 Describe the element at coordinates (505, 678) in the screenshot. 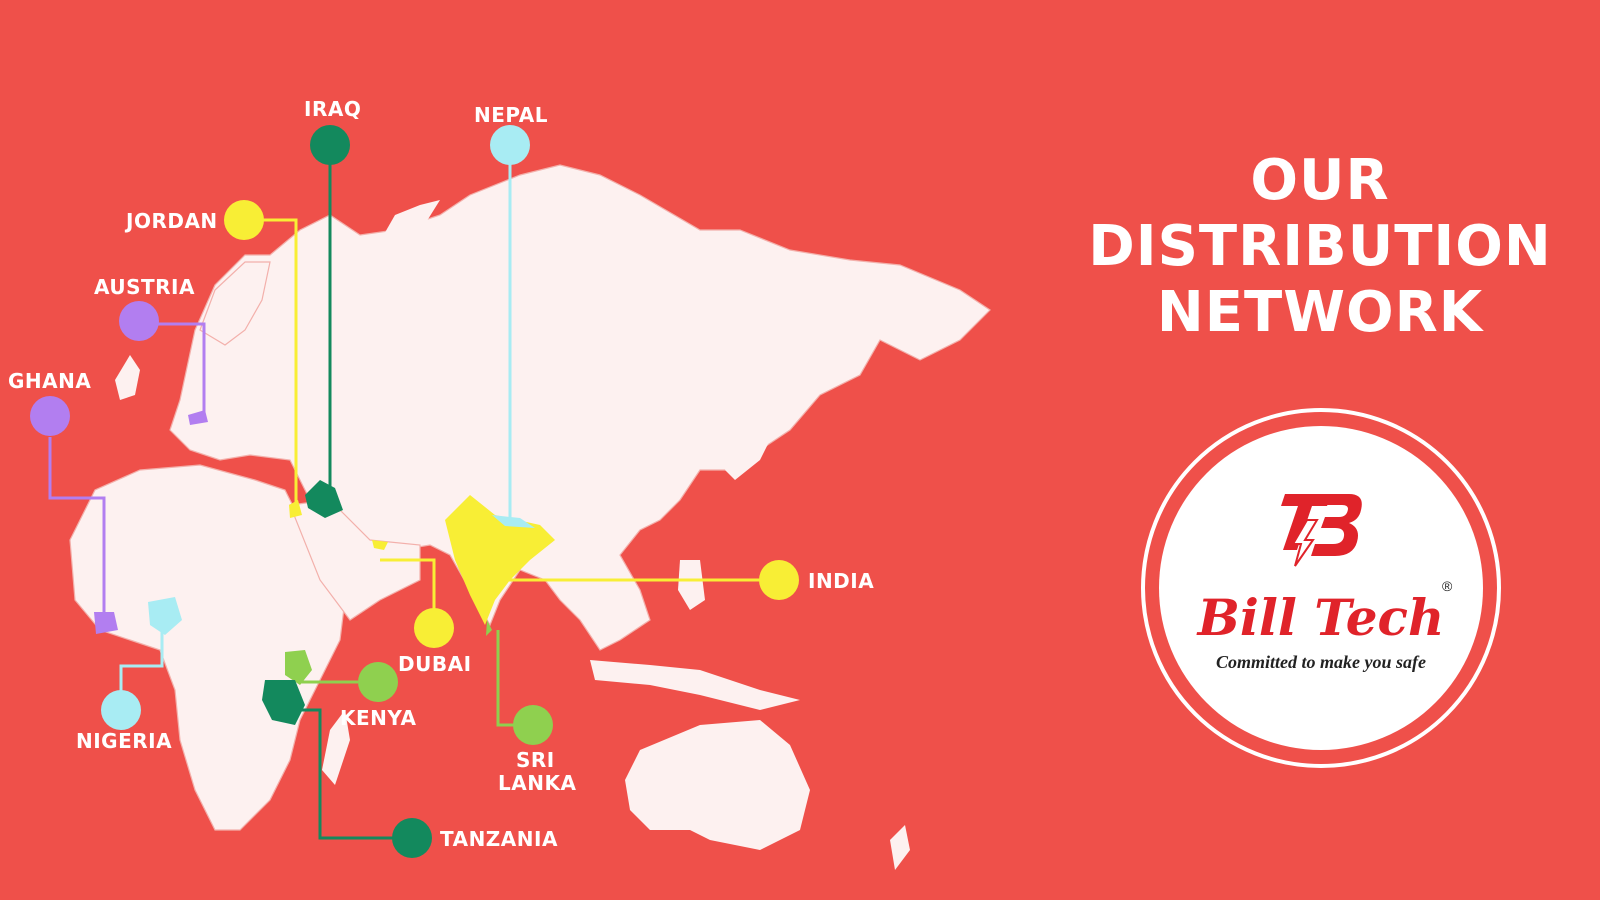

I see `sri-lanka-connector` at that location.